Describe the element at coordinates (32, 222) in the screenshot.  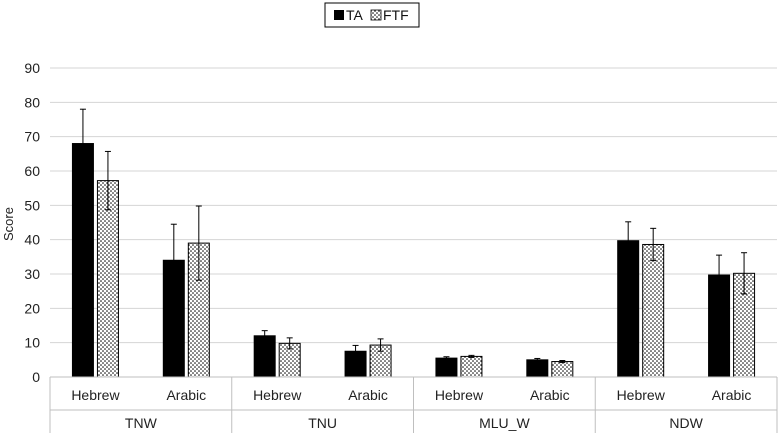
I see `y-tick-labels: 0 10 20 30 40 50 60 70 80 90` at that location.